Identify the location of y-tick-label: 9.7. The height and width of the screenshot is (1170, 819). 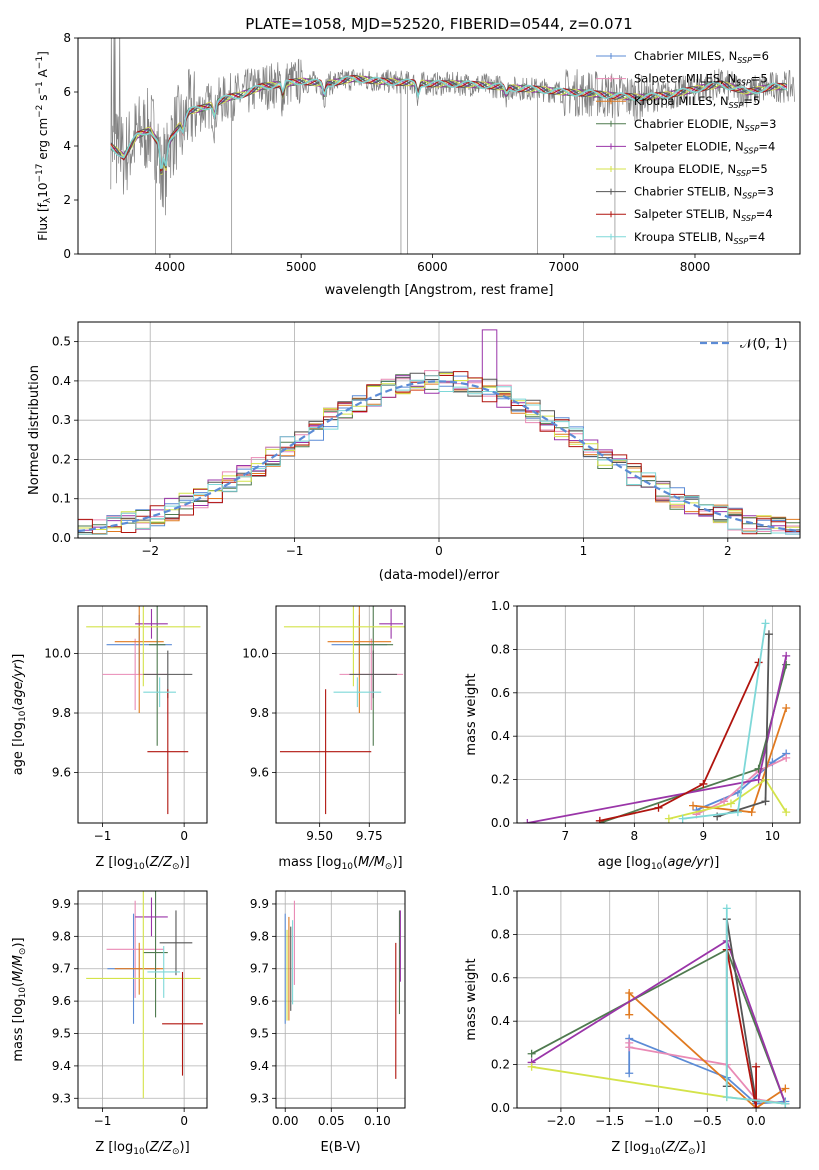
(61, 969).